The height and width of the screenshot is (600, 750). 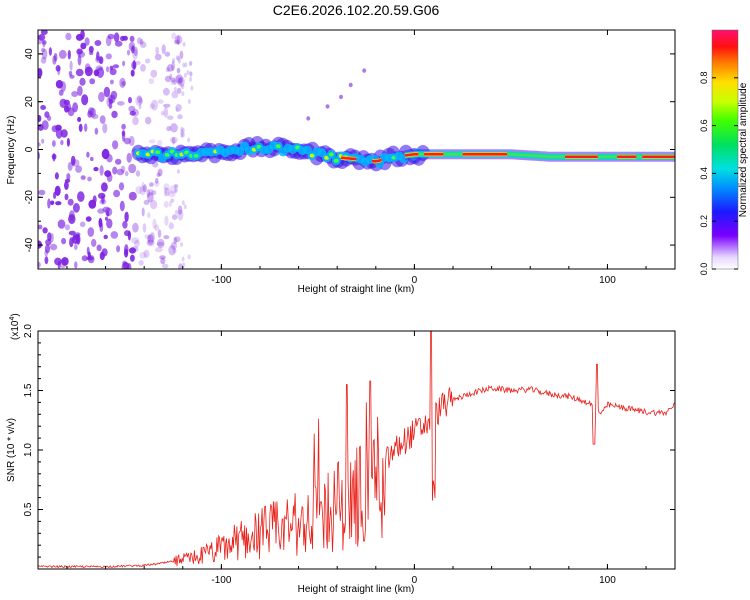 I want to click on x-tick-label: 0, so click(x=415, y=280).